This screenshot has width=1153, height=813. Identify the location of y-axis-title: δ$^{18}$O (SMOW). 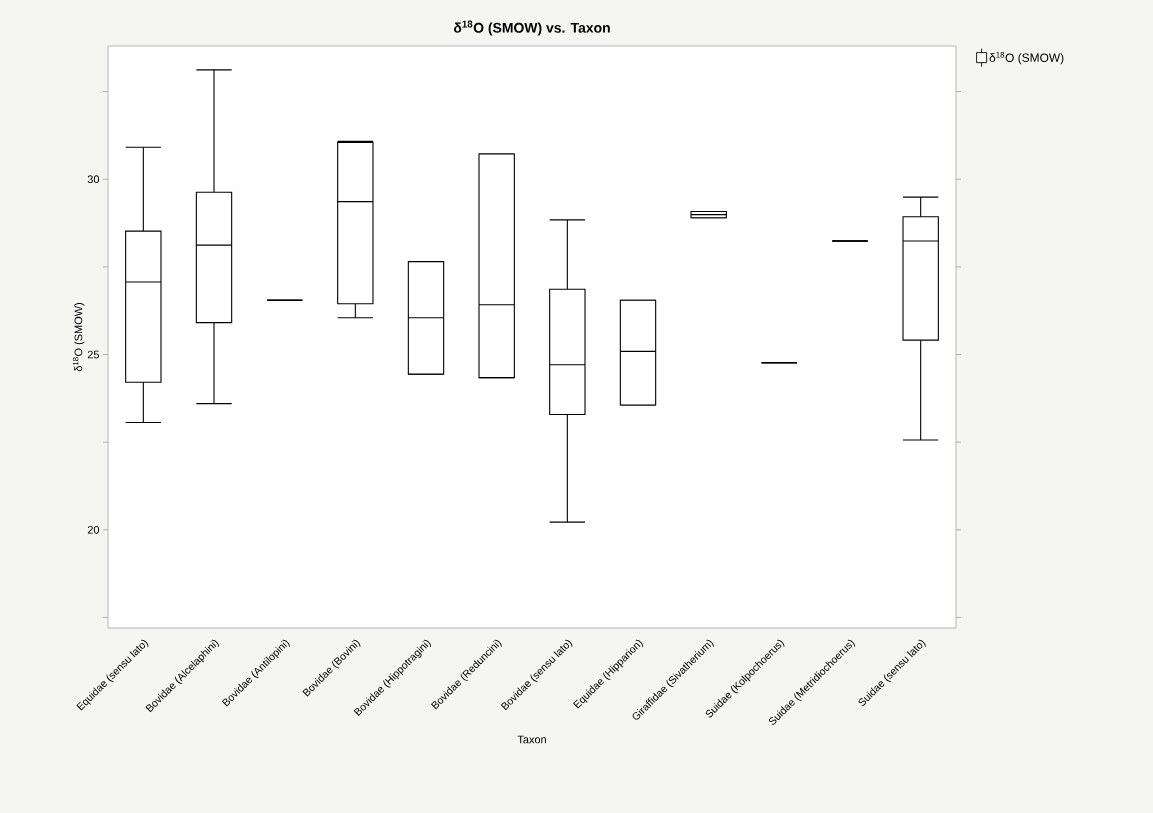
(78, 337).